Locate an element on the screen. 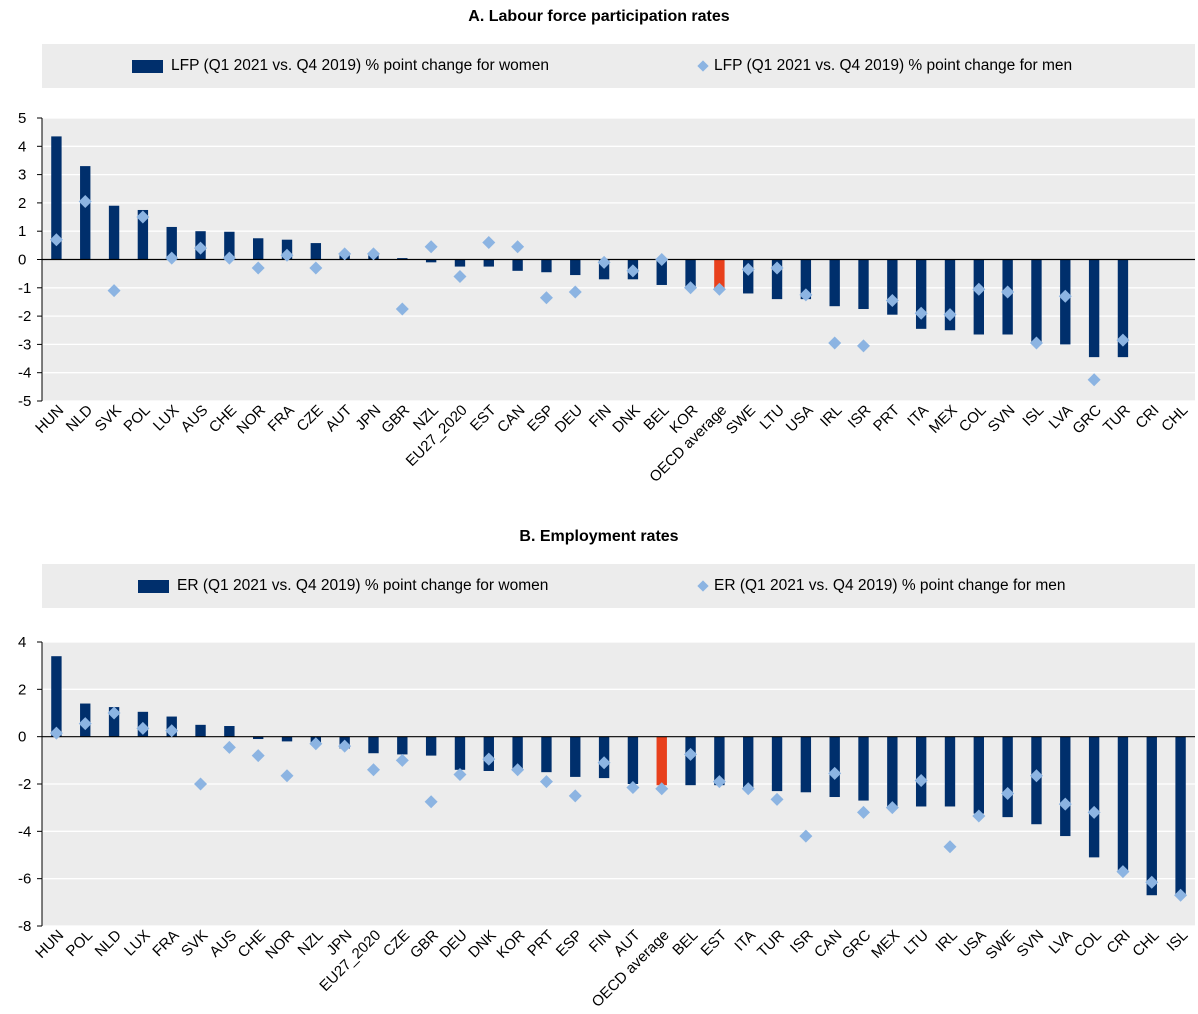  category-label: HUN is located at coordinates (49, 419).